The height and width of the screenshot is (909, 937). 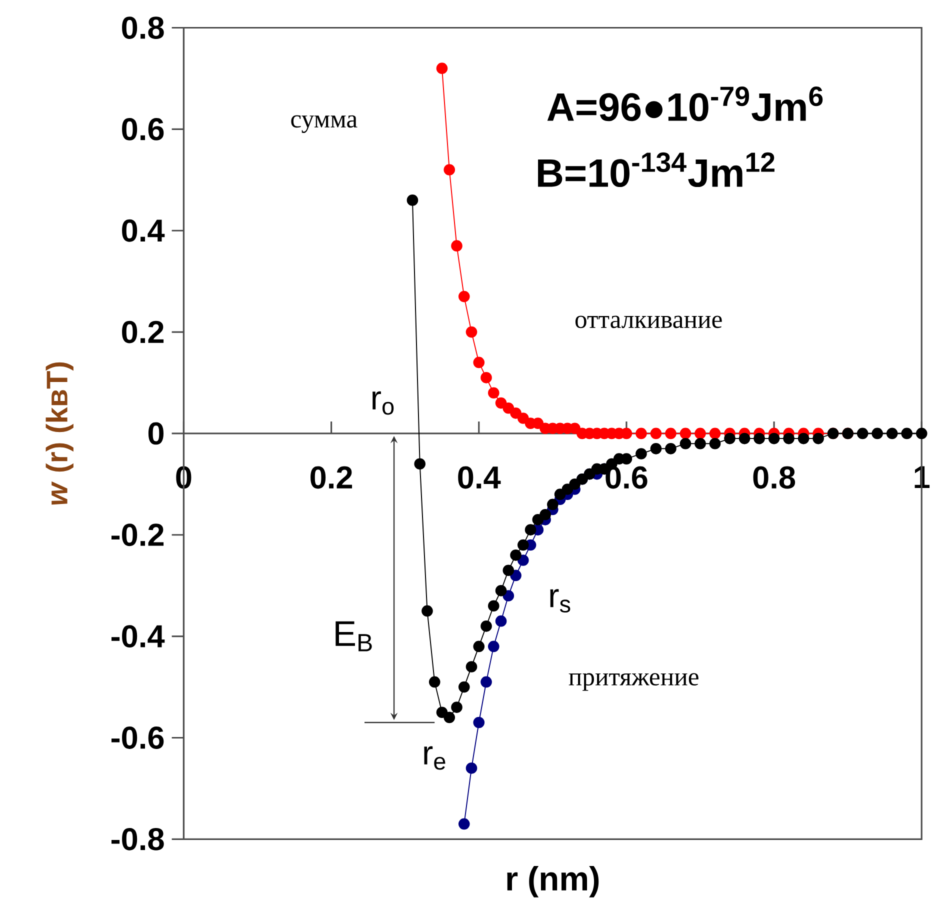 I want to click on y-tick-label: 0, so click(x=156, y=433).